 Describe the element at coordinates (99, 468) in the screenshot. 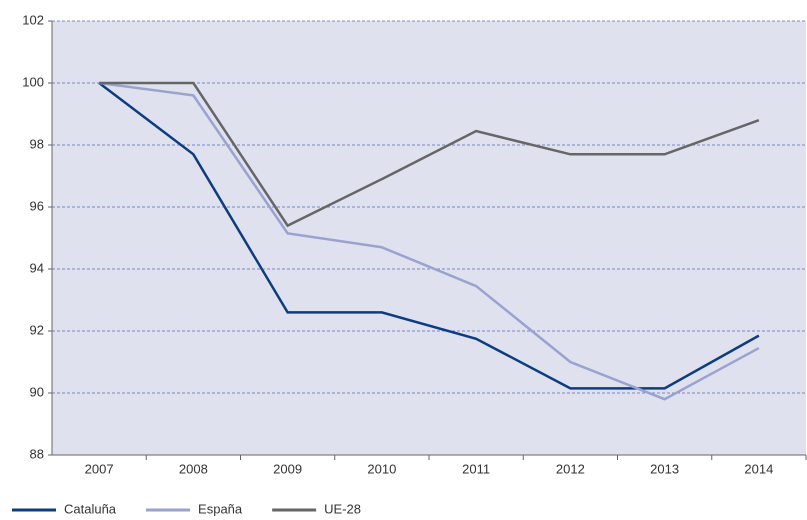

I see `x-tick-label: 2007` at that location.